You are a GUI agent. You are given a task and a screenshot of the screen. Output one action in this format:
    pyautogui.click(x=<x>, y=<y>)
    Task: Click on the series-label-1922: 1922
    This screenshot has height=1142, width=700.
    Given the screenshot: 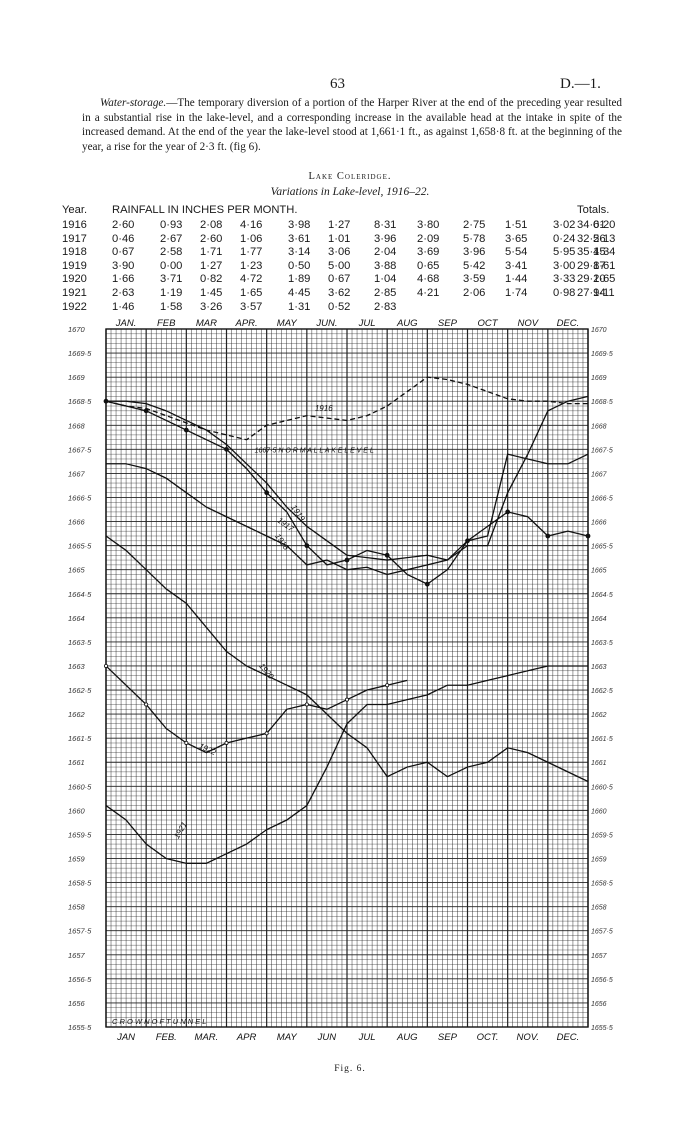 What is the action you would take?
    pyautogui.click(x=208, y=749)
    